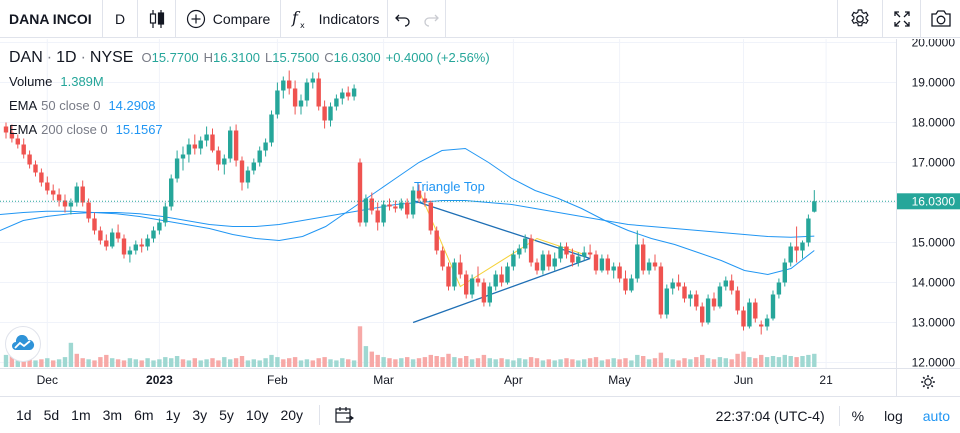  I want to click on volume-legend-row: Volume 1.389M, so click(252, 82).